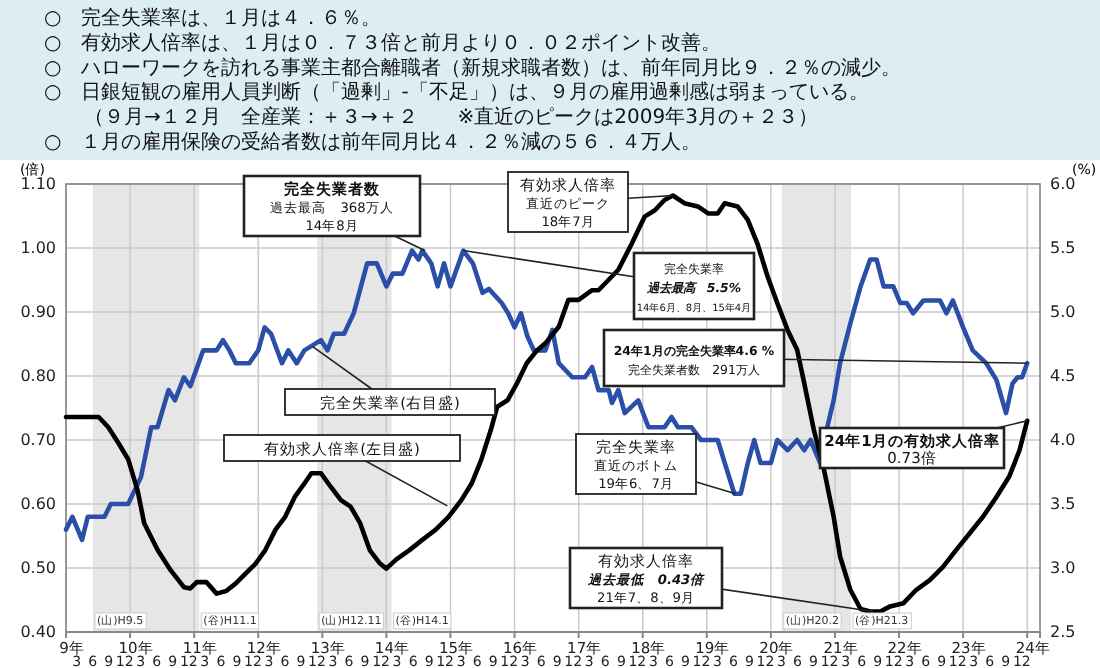 The image size is (1100, 668). What do you see at coordinates (1063, 248) in the screenshot?
I see `y2-tick-label: 5.5` at bounding box center [1063, 248].